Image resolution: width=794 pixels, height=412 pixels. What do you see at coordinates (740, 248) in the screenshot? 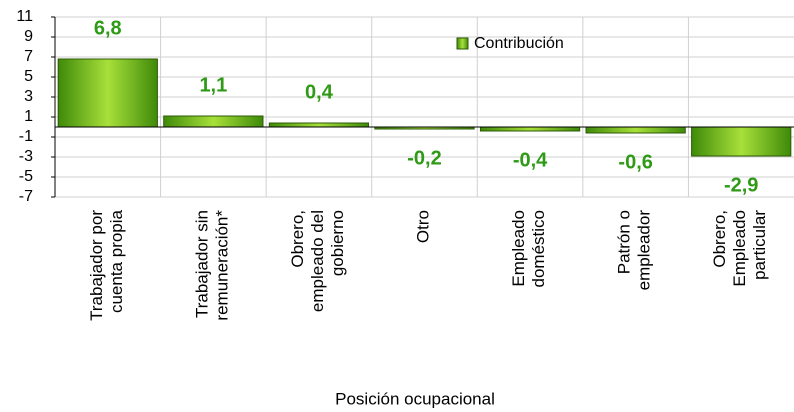
I see `x-tick-label: Obrero,Empleadoparticular` at bounding box center [740, 248].